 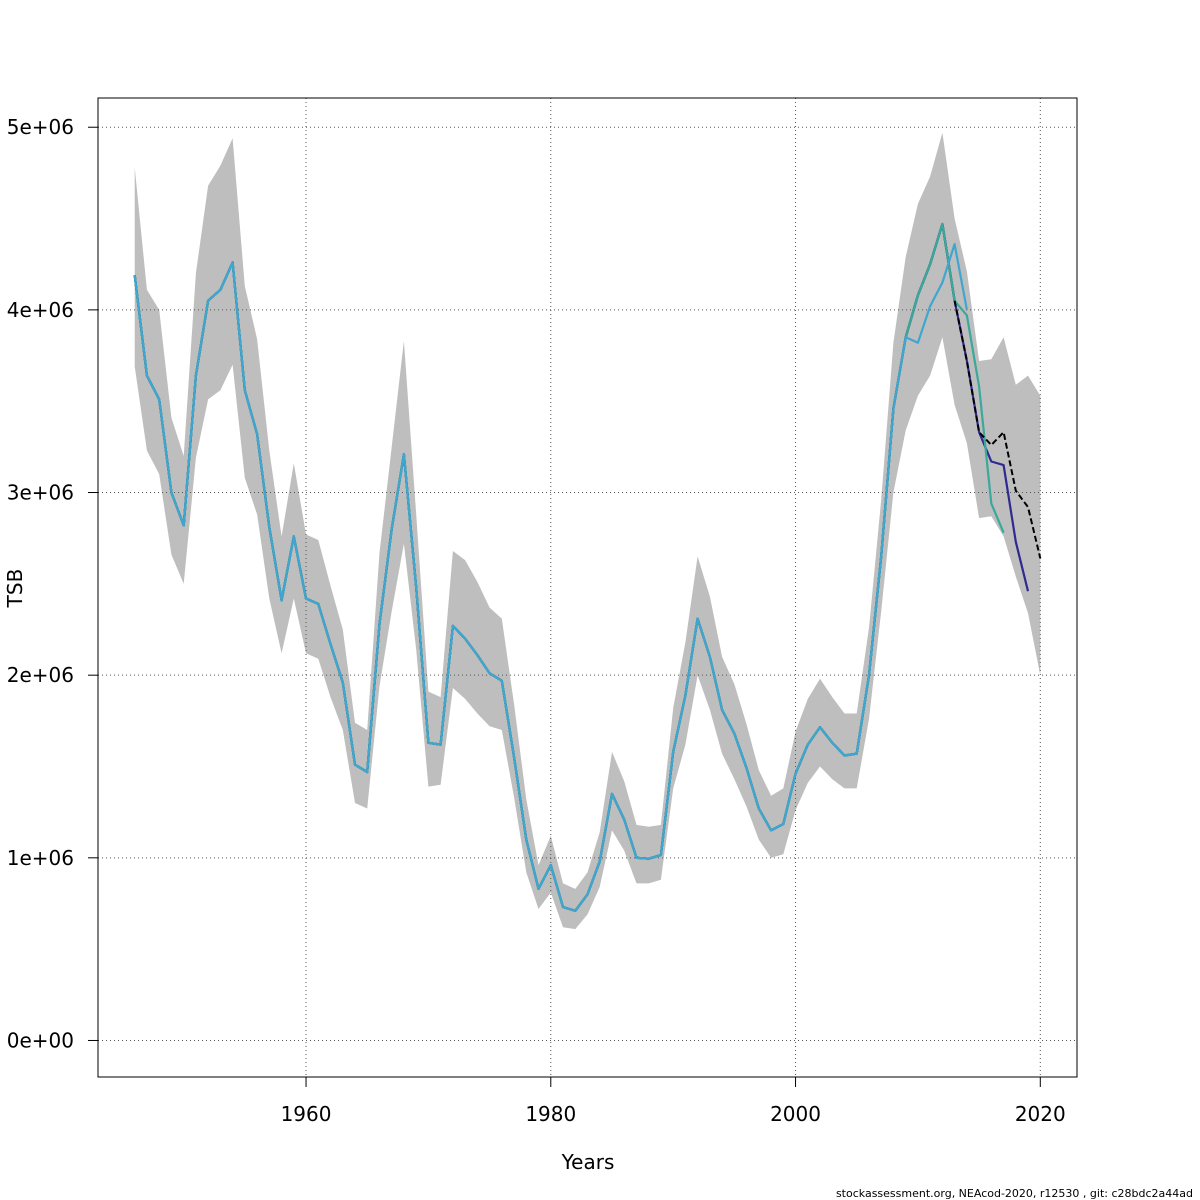 What do you see at coordinates (15, 589) in the screenshot?
I see `y-axis-label: TSB` at bounding box center [15, 589].